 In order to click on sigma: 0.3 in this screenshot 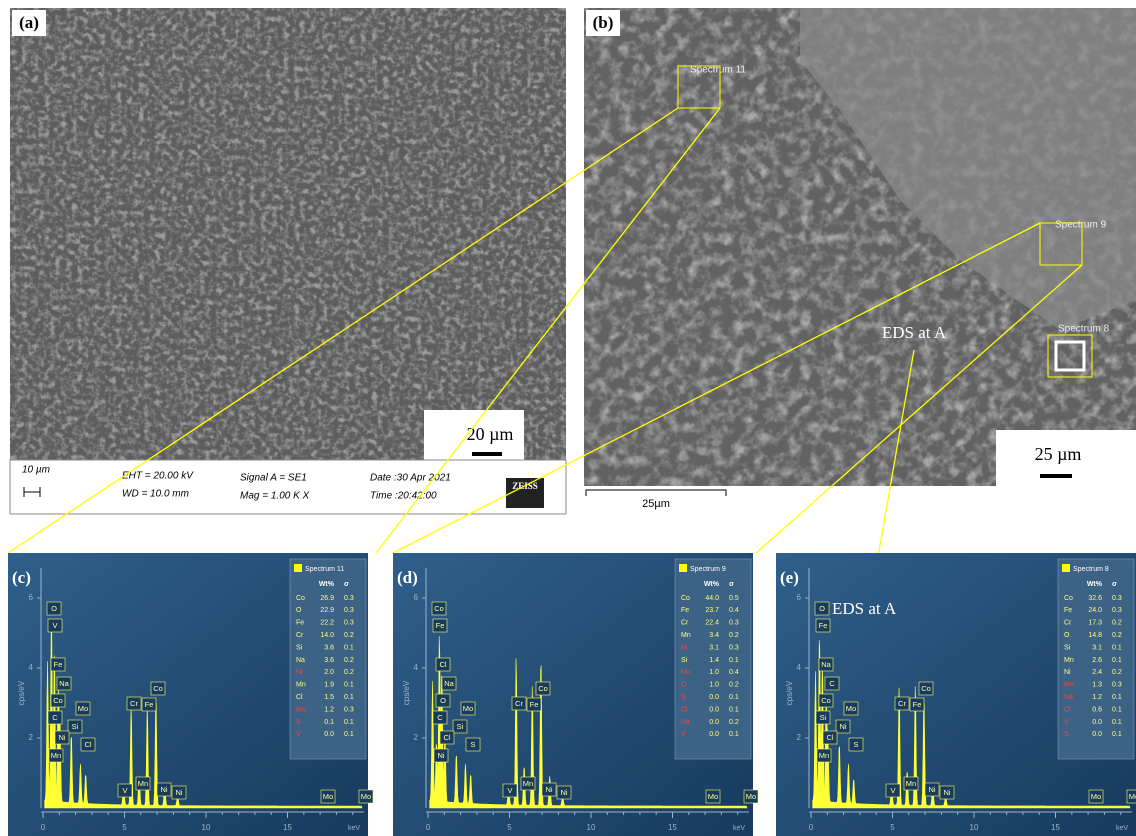, I will do `click(349, 623)`.